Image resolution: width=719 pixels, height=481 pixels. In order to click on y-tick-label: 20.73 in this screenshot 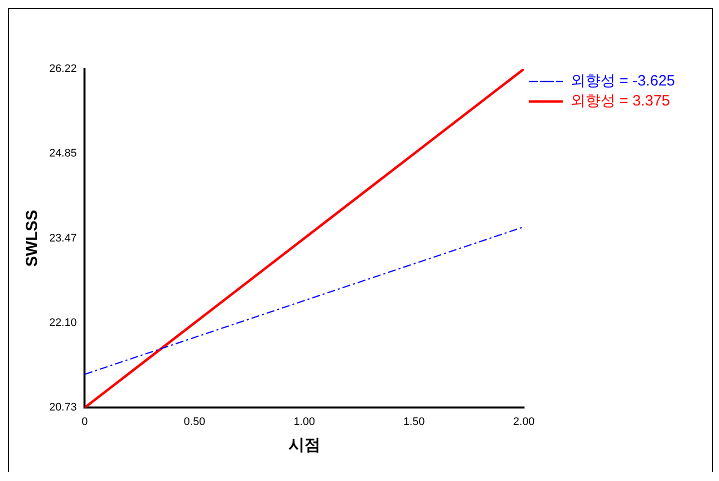, I will do `click(63, 408)`.